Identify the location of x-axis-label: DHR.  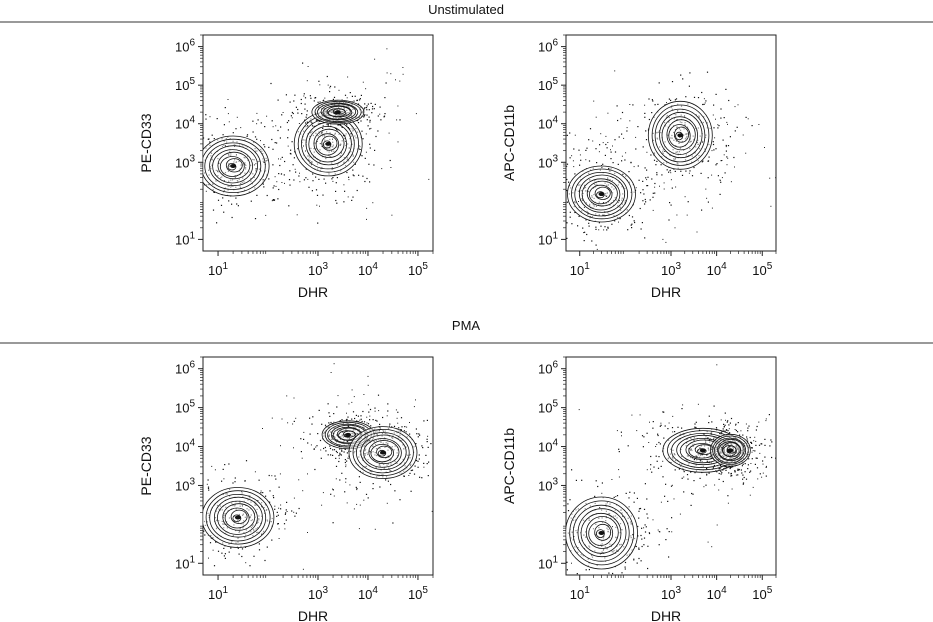
(313, 292).